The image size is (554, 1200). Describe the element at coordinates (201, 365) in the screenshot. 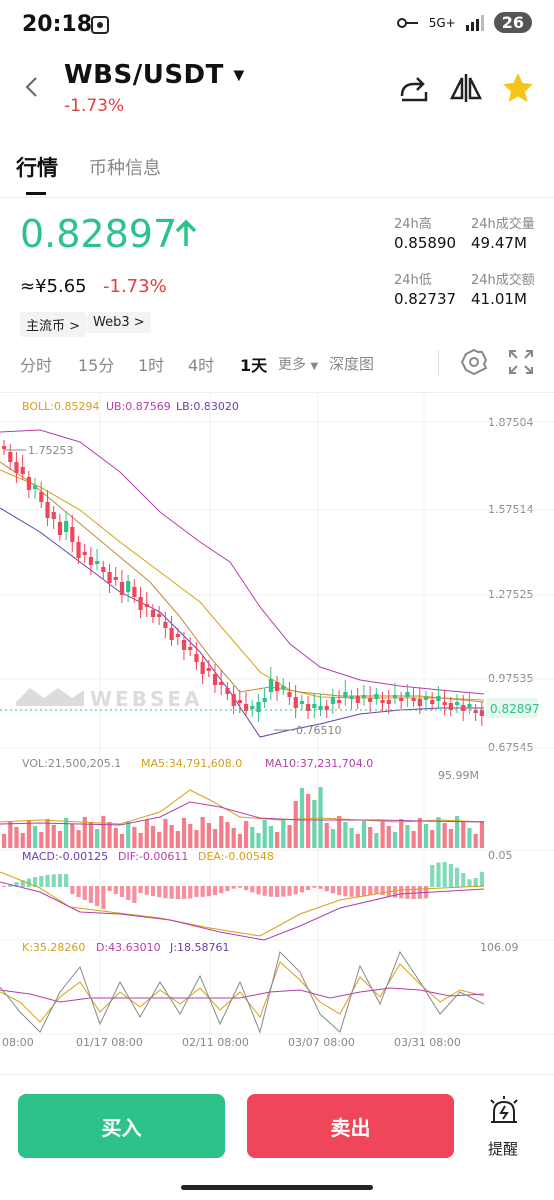

I see `interval-4: 4时` at that location.